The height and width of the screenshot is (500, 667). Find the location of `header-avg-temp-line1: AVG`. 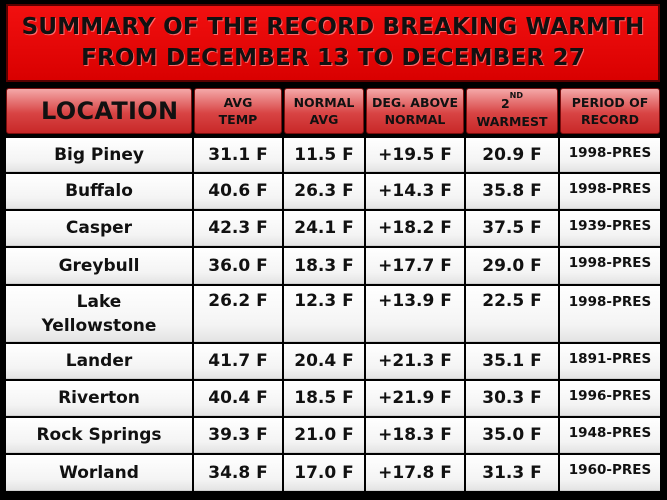

header-avg-temp-line1: AVG is located at coordinates (238, 102).